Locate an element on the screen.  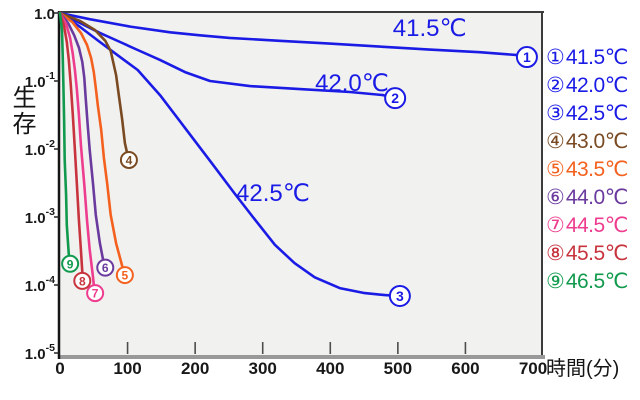
legend-item-3: ③ 42.5℃ is located at coordinates (587, 113).